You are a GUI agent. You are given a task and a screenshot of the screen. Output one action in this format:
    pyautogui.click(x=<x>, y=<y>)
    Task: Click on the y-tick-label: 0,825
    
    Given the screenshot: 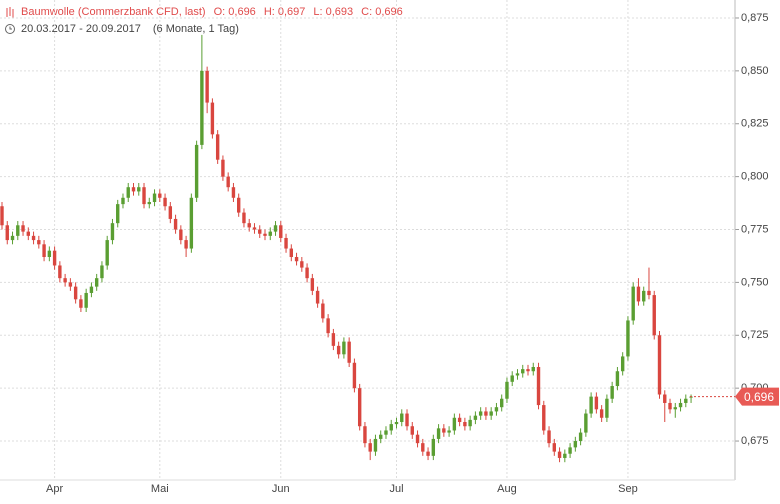 What is the action you would take?
    pyautogui.click(x=755, y=124)
    